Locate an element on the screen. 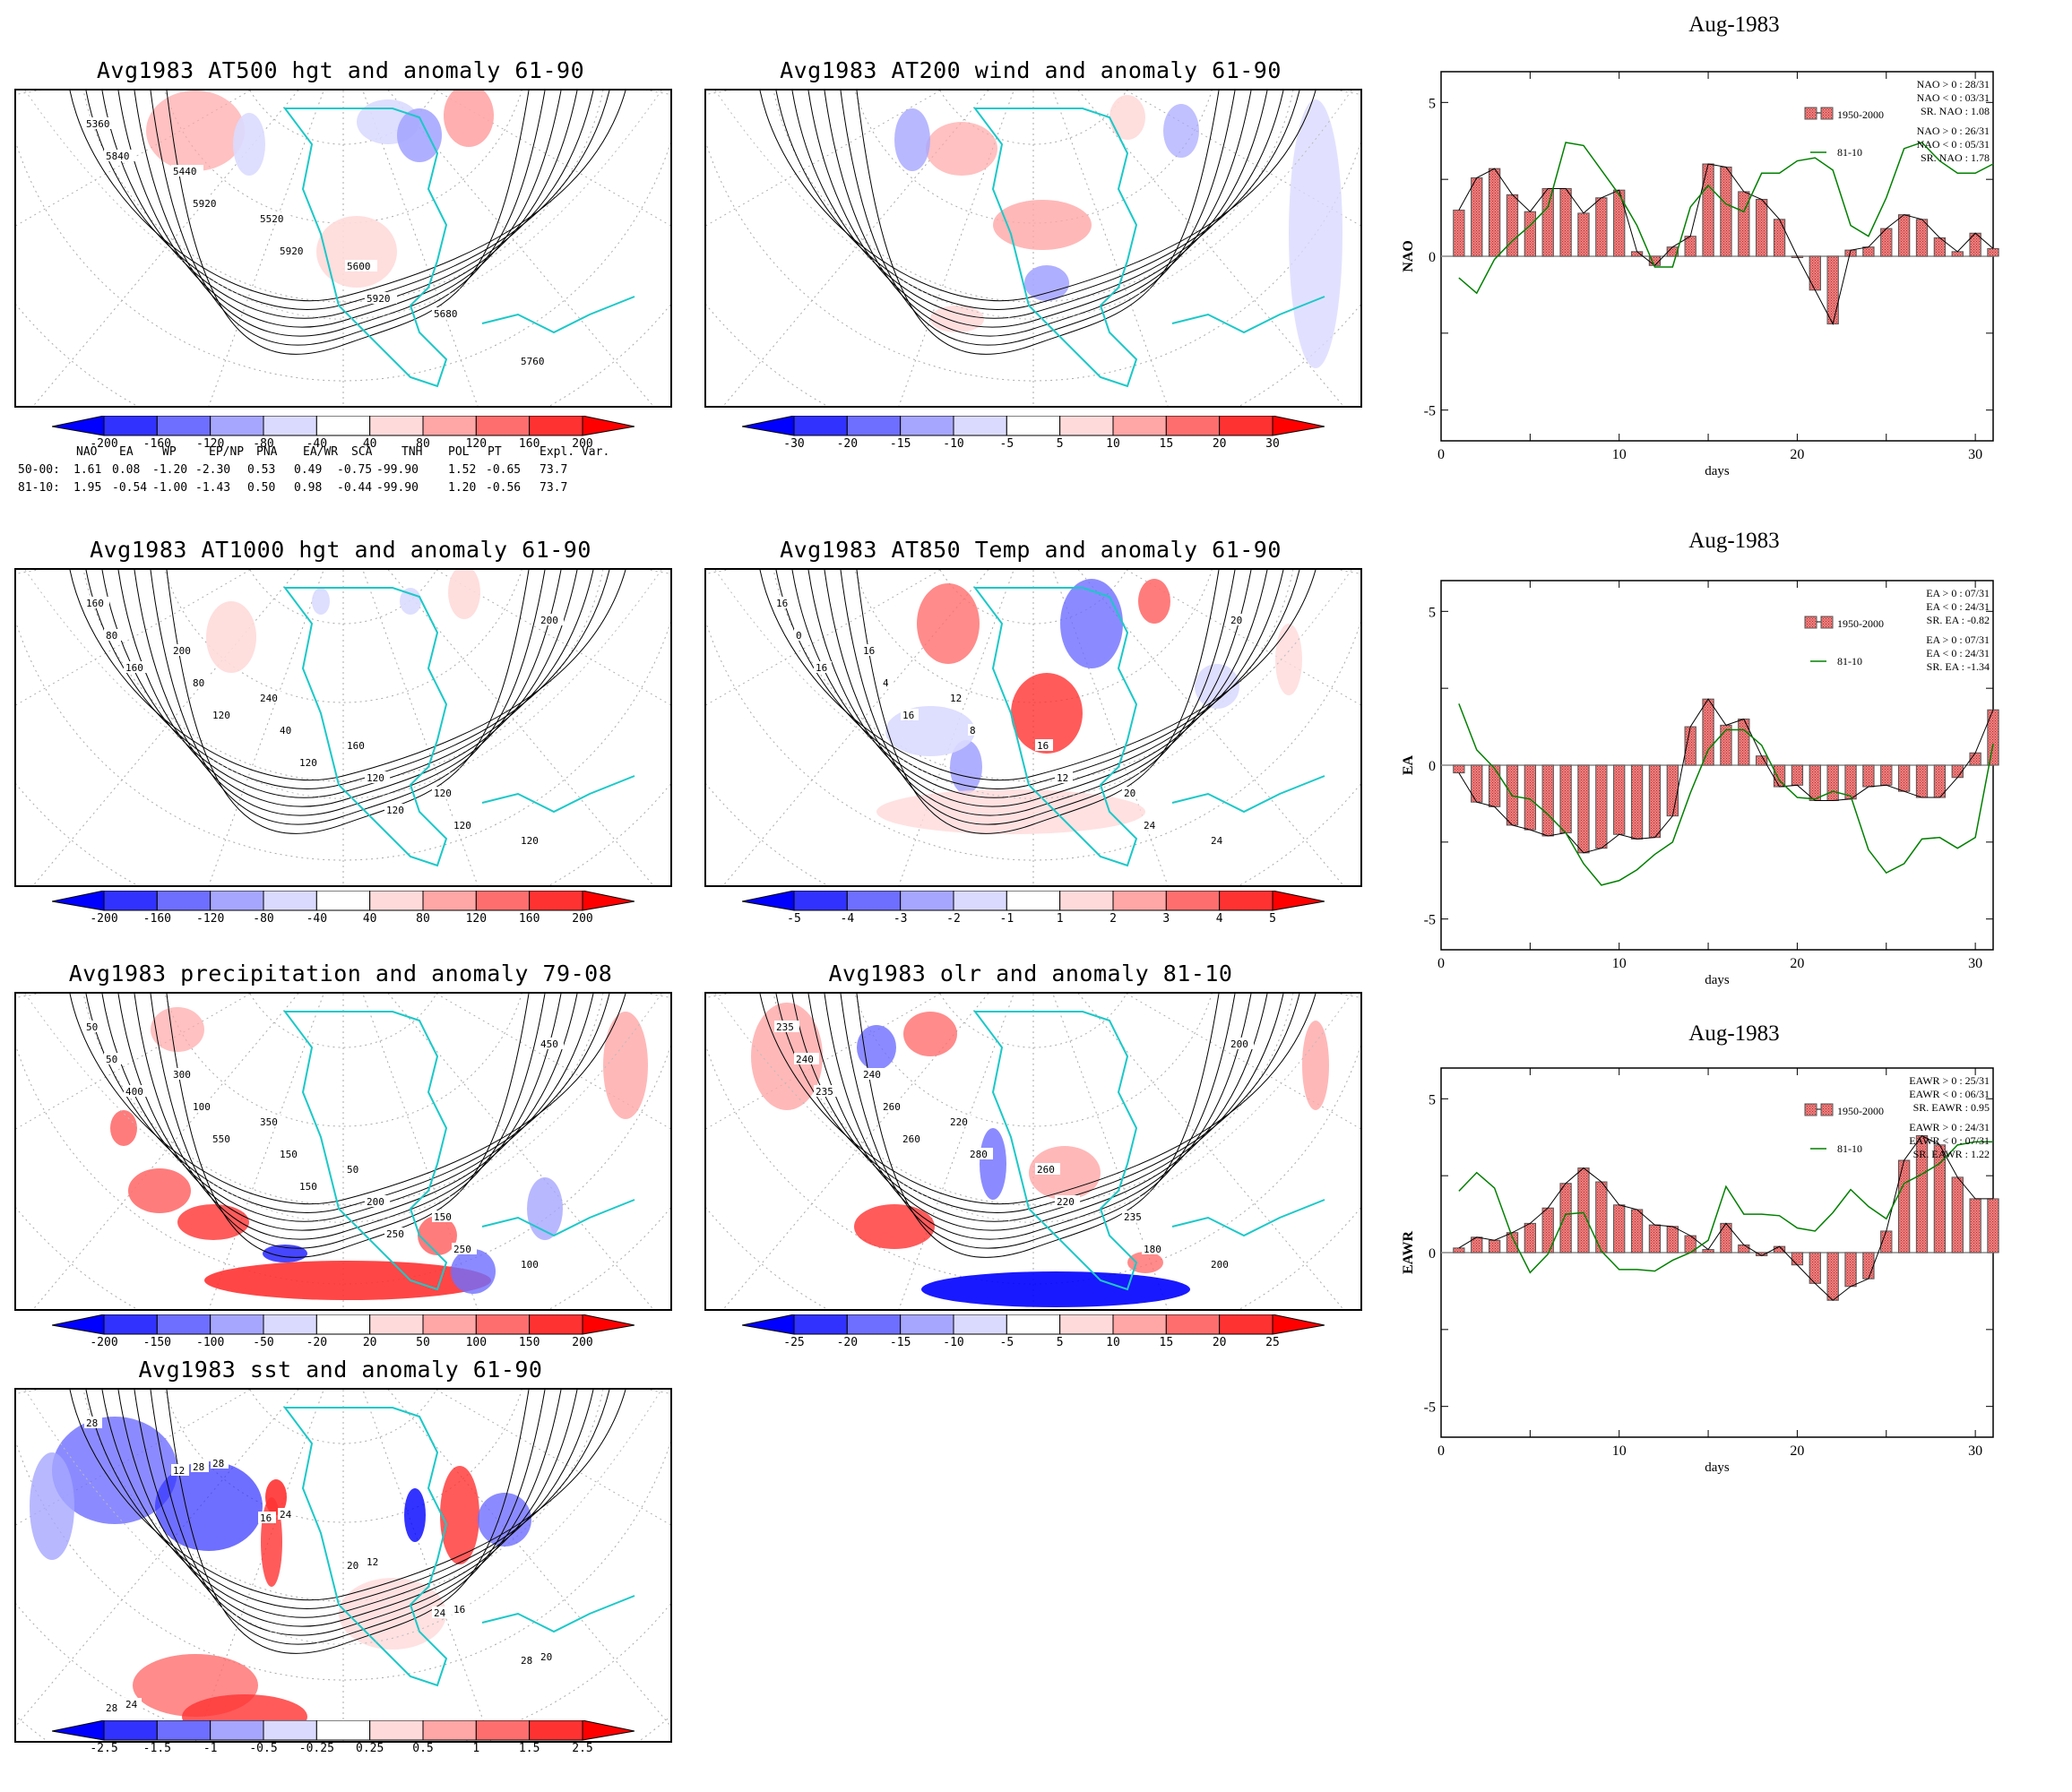  contour-label: 350 is located at coordinates (269, 1122).